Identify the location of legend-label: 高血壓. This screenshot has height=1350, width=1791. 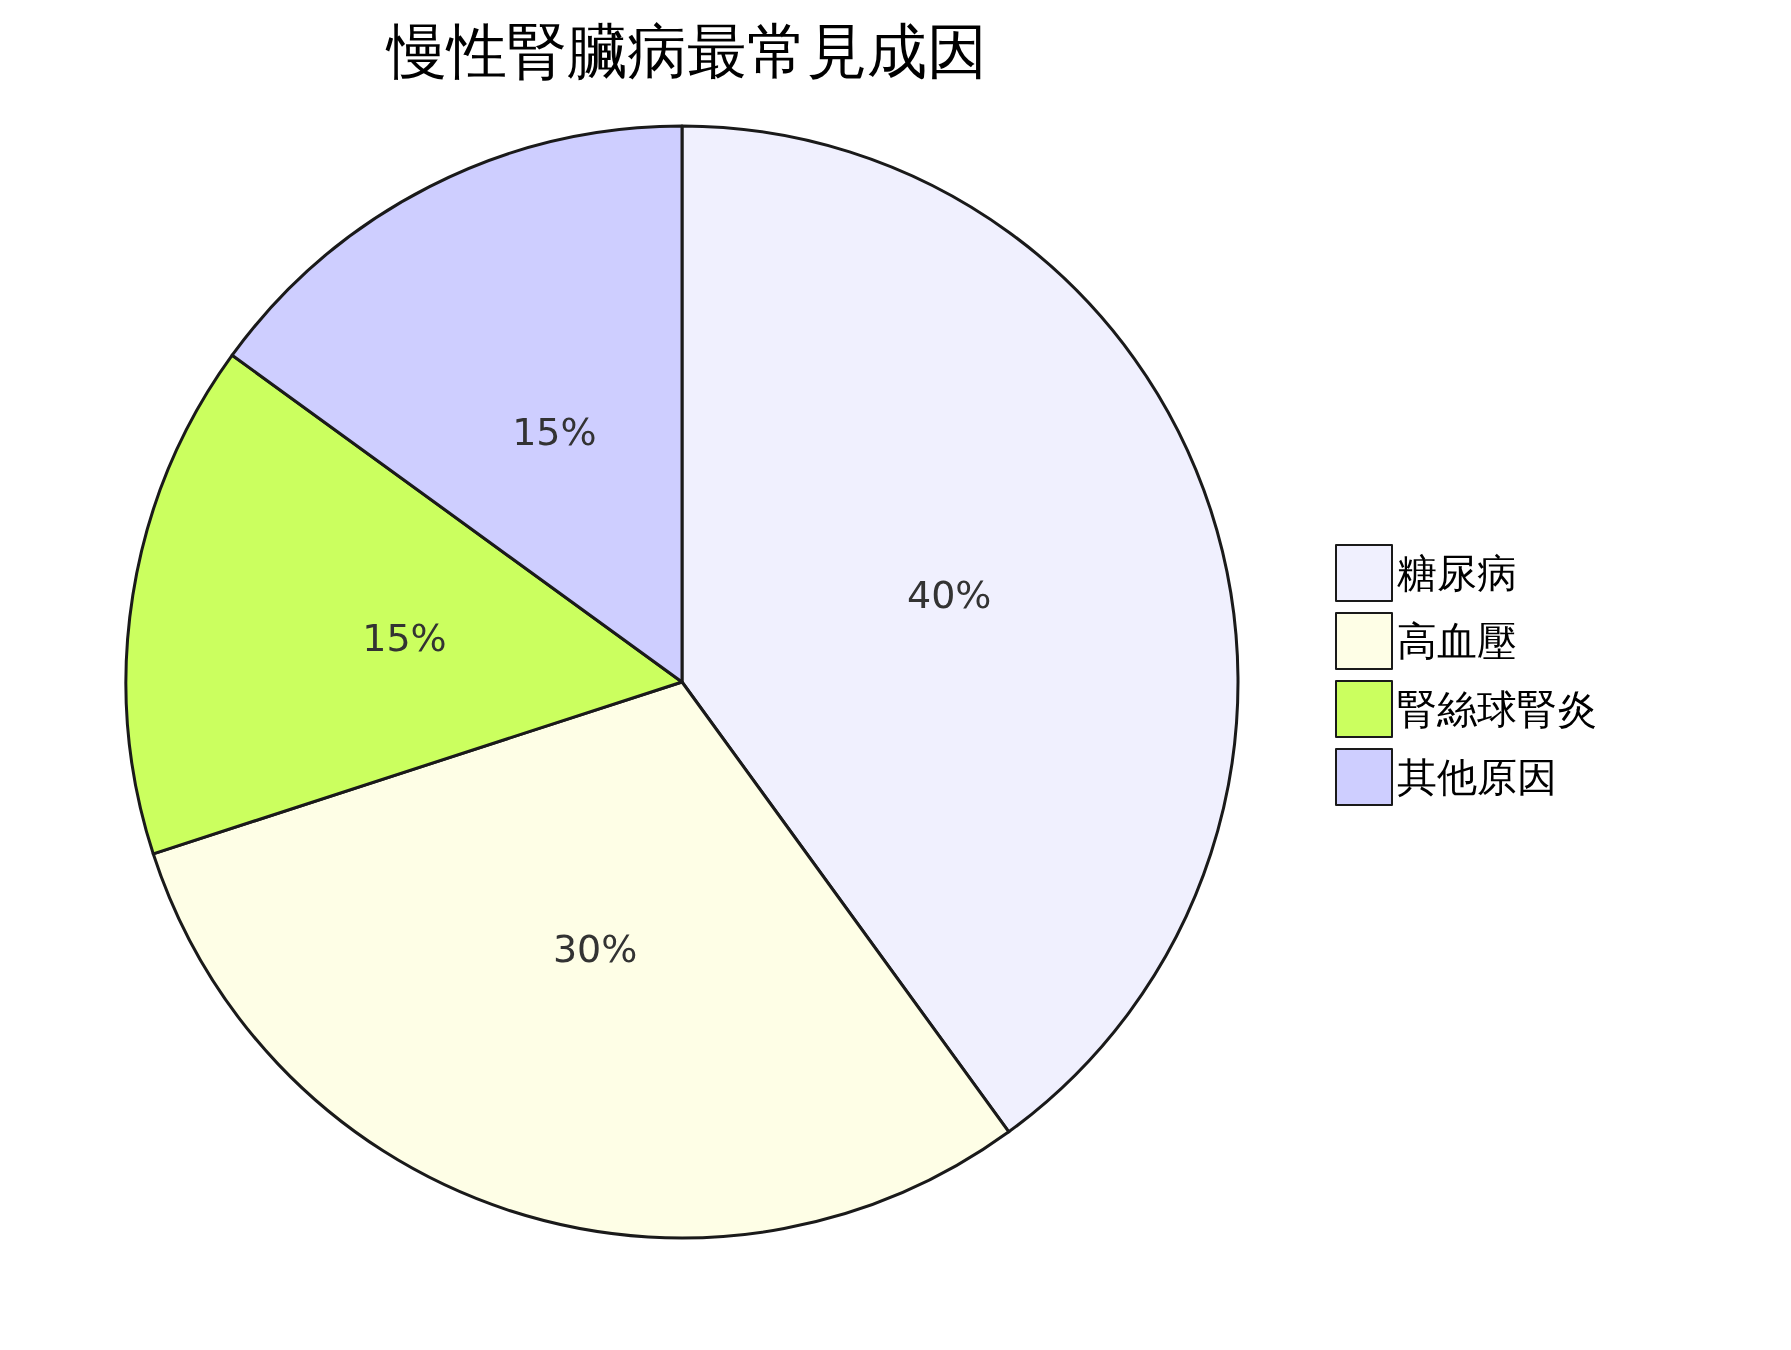
(1457, 641).